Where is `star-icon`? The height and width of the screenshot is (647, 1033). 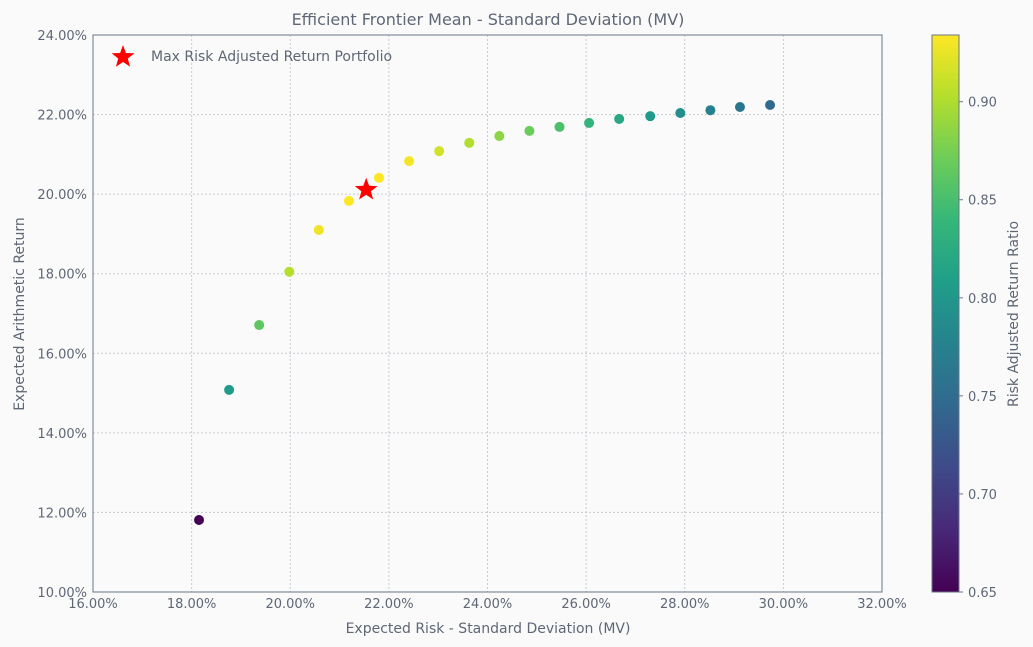
star-icon is located at coordinates (366, 188).